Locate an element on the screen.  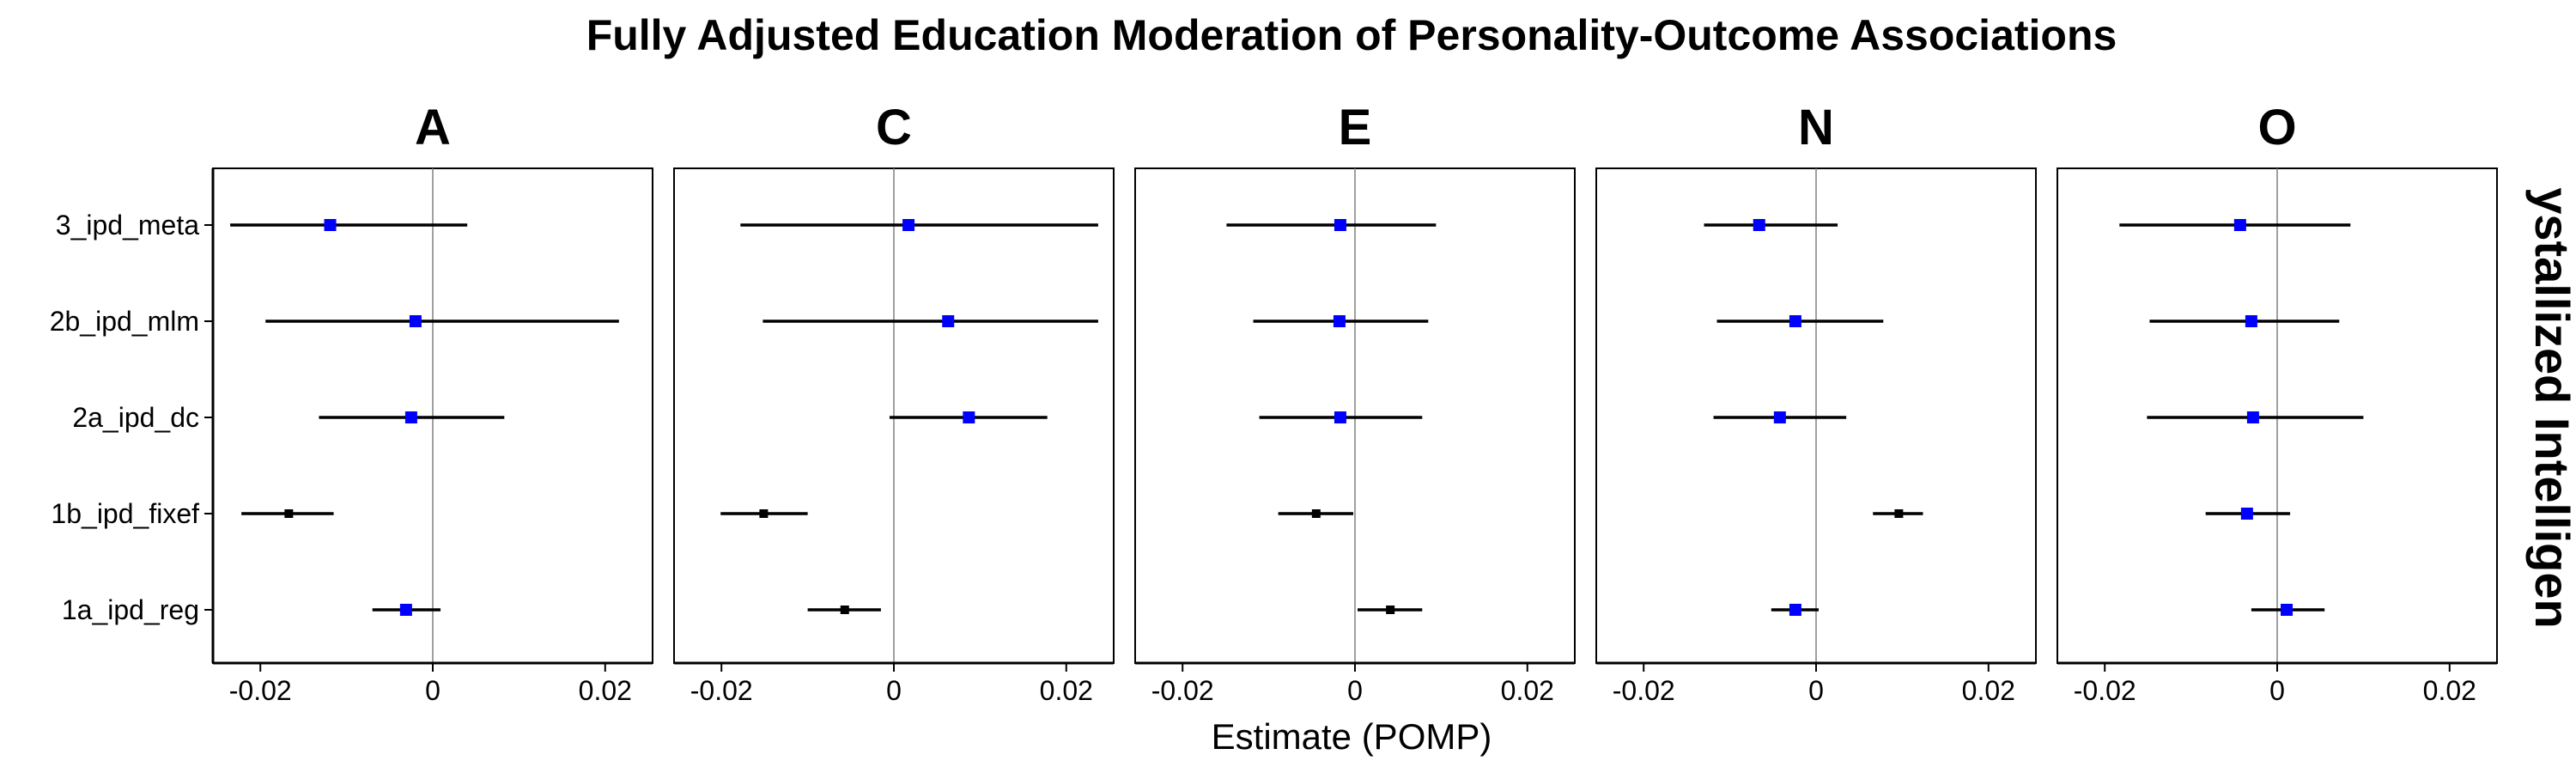
facet-label: N is located at coordinates (1816, 127).